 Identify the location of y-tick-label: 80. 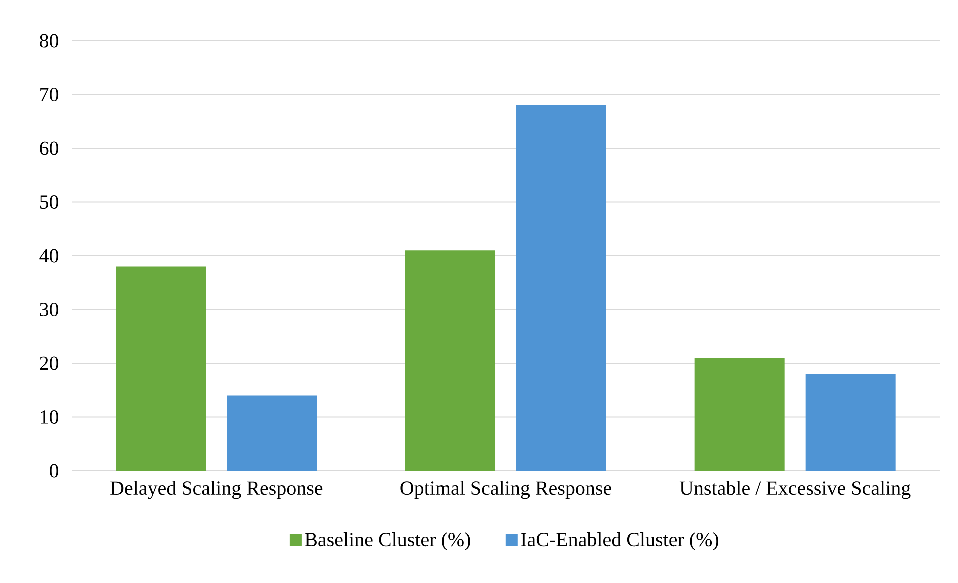
(49, 41).